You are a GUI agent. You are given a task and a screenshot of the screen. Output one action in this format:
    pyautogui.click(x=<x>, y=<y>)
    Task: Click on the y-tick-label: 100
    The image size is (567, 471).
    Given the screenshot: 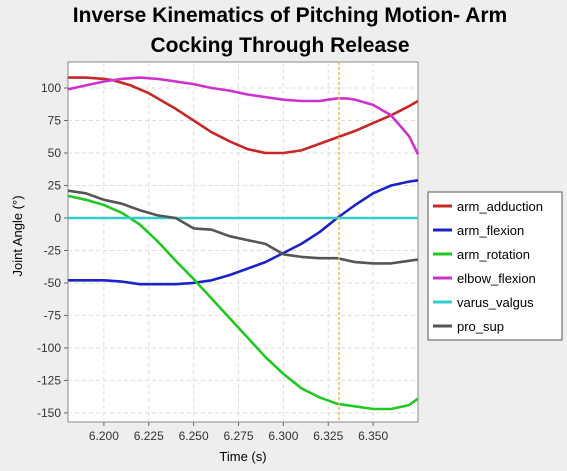 What is the action you would take?
    pyautogui.click(x=51, y=88)
    